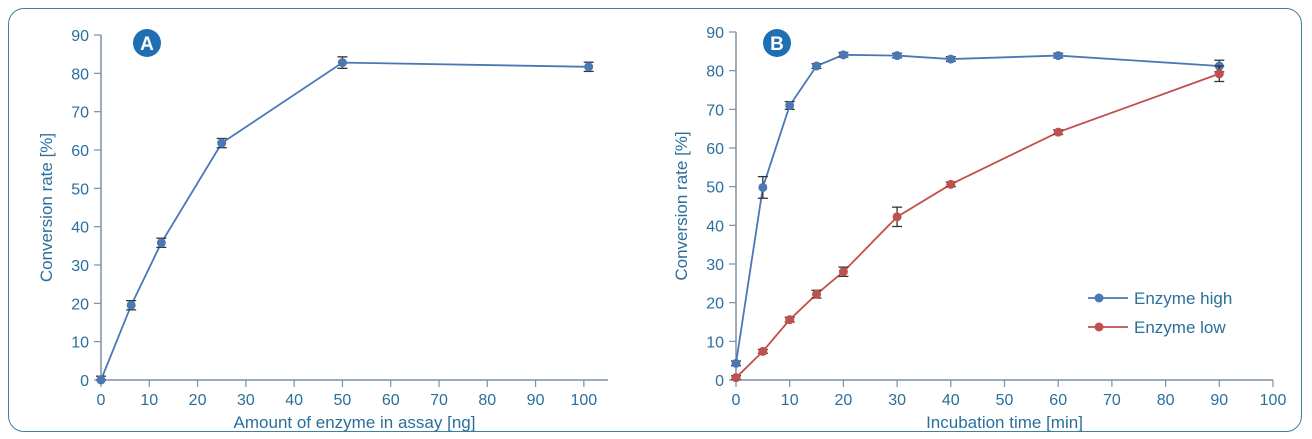 The image size is (1312, 439). I want to click on panel-badge-label: A, so click(147, 44).